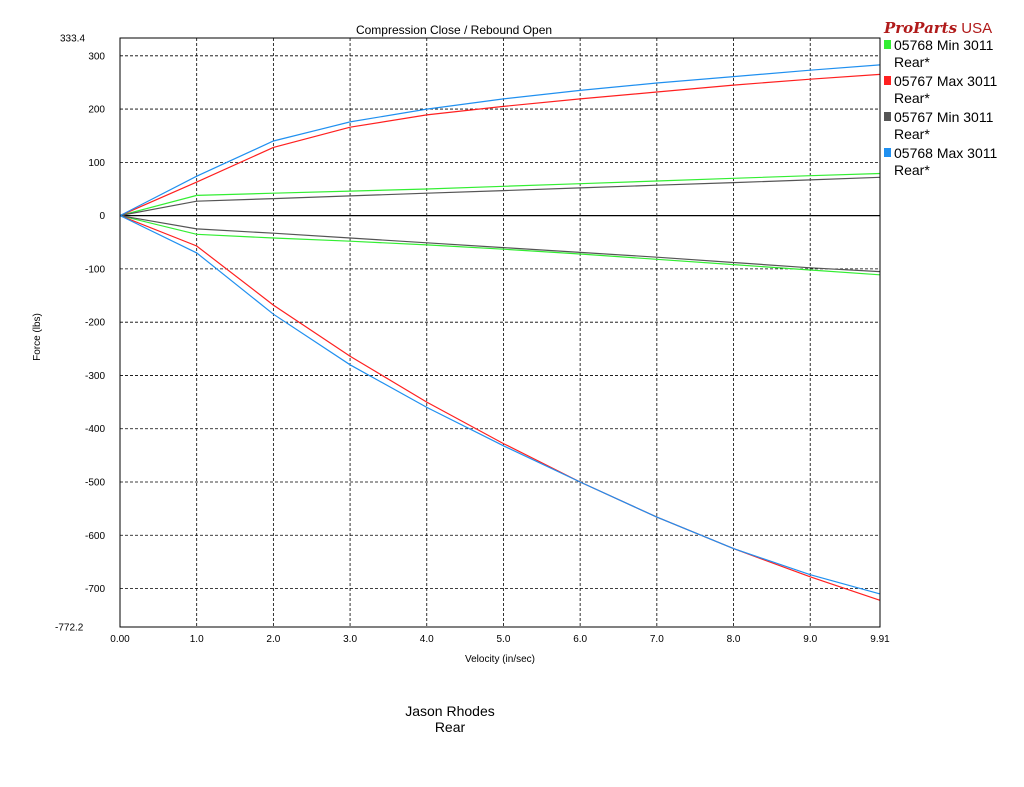 The image size is (1024, 787). I want to click on x-tick-label: 8.0, so click(734, 639).